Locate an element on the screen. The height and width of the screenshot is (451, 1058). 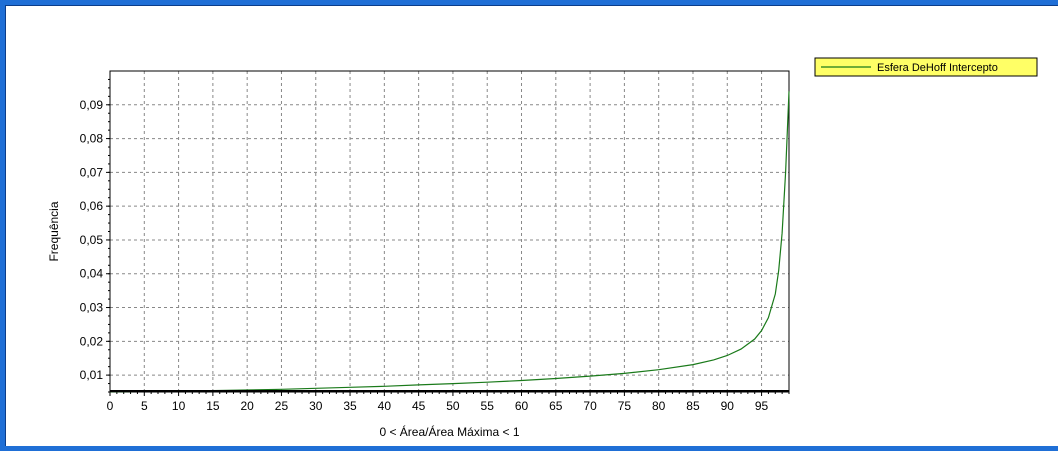
x-tick-label: 0 is located at coordinates (110, 406).